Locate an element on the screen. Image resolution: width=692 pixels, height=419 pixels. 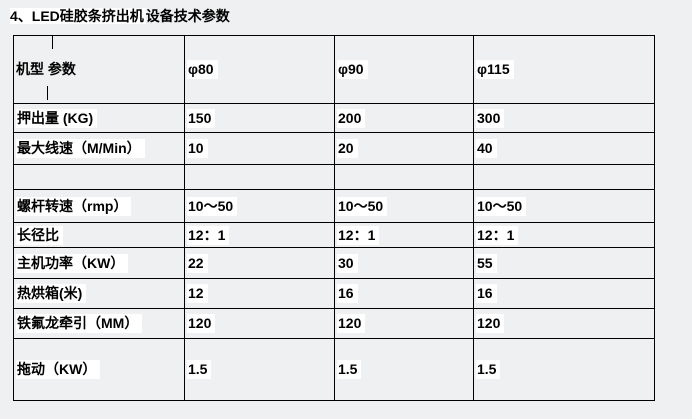
section-title: 4、LED硅胶条挤出机 设备技术参数 is located at coordinates (120, 16).